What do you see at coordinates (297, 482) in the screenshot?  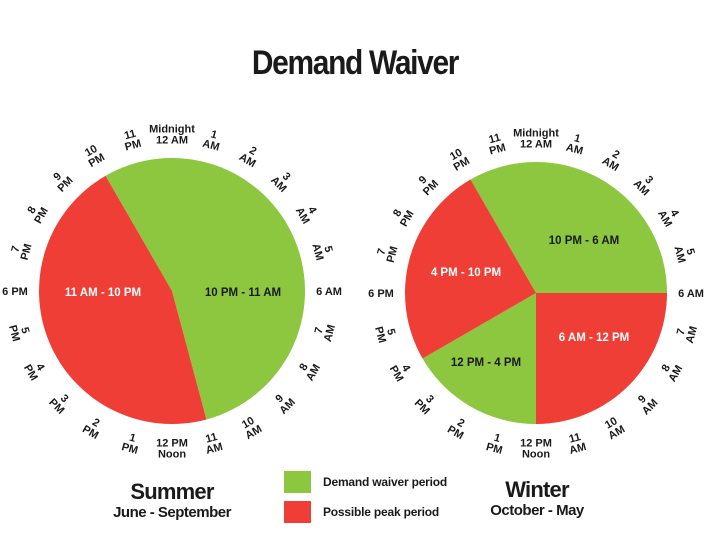 I see `waiver-swatch` at bounding box center [297, 482].